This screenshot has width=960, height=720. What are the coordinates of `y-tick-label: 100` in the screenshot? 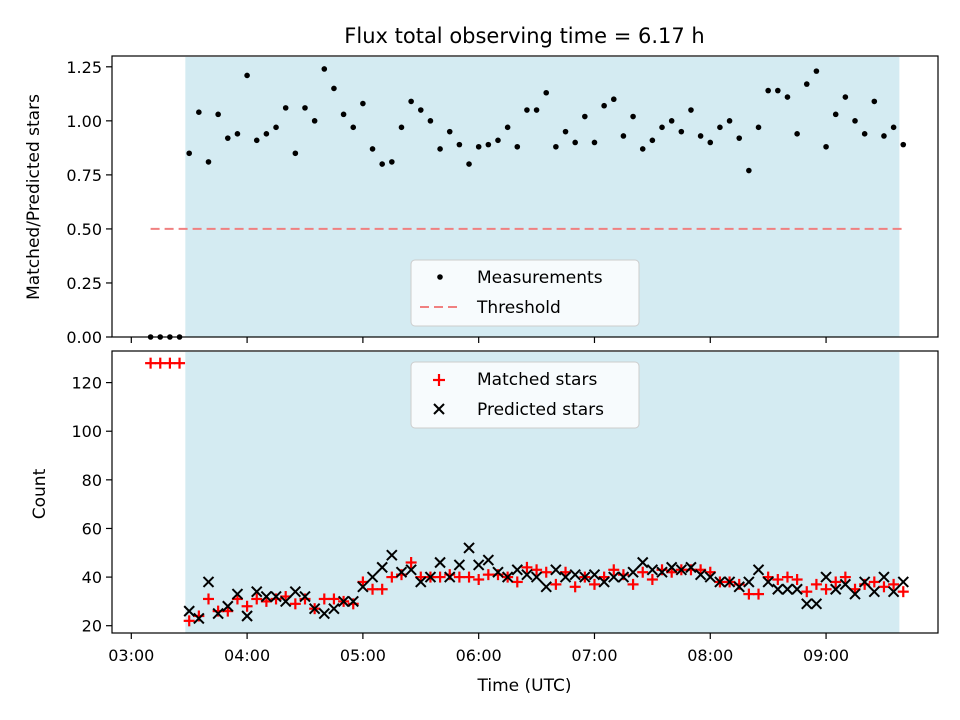 It's located at (86, 431).